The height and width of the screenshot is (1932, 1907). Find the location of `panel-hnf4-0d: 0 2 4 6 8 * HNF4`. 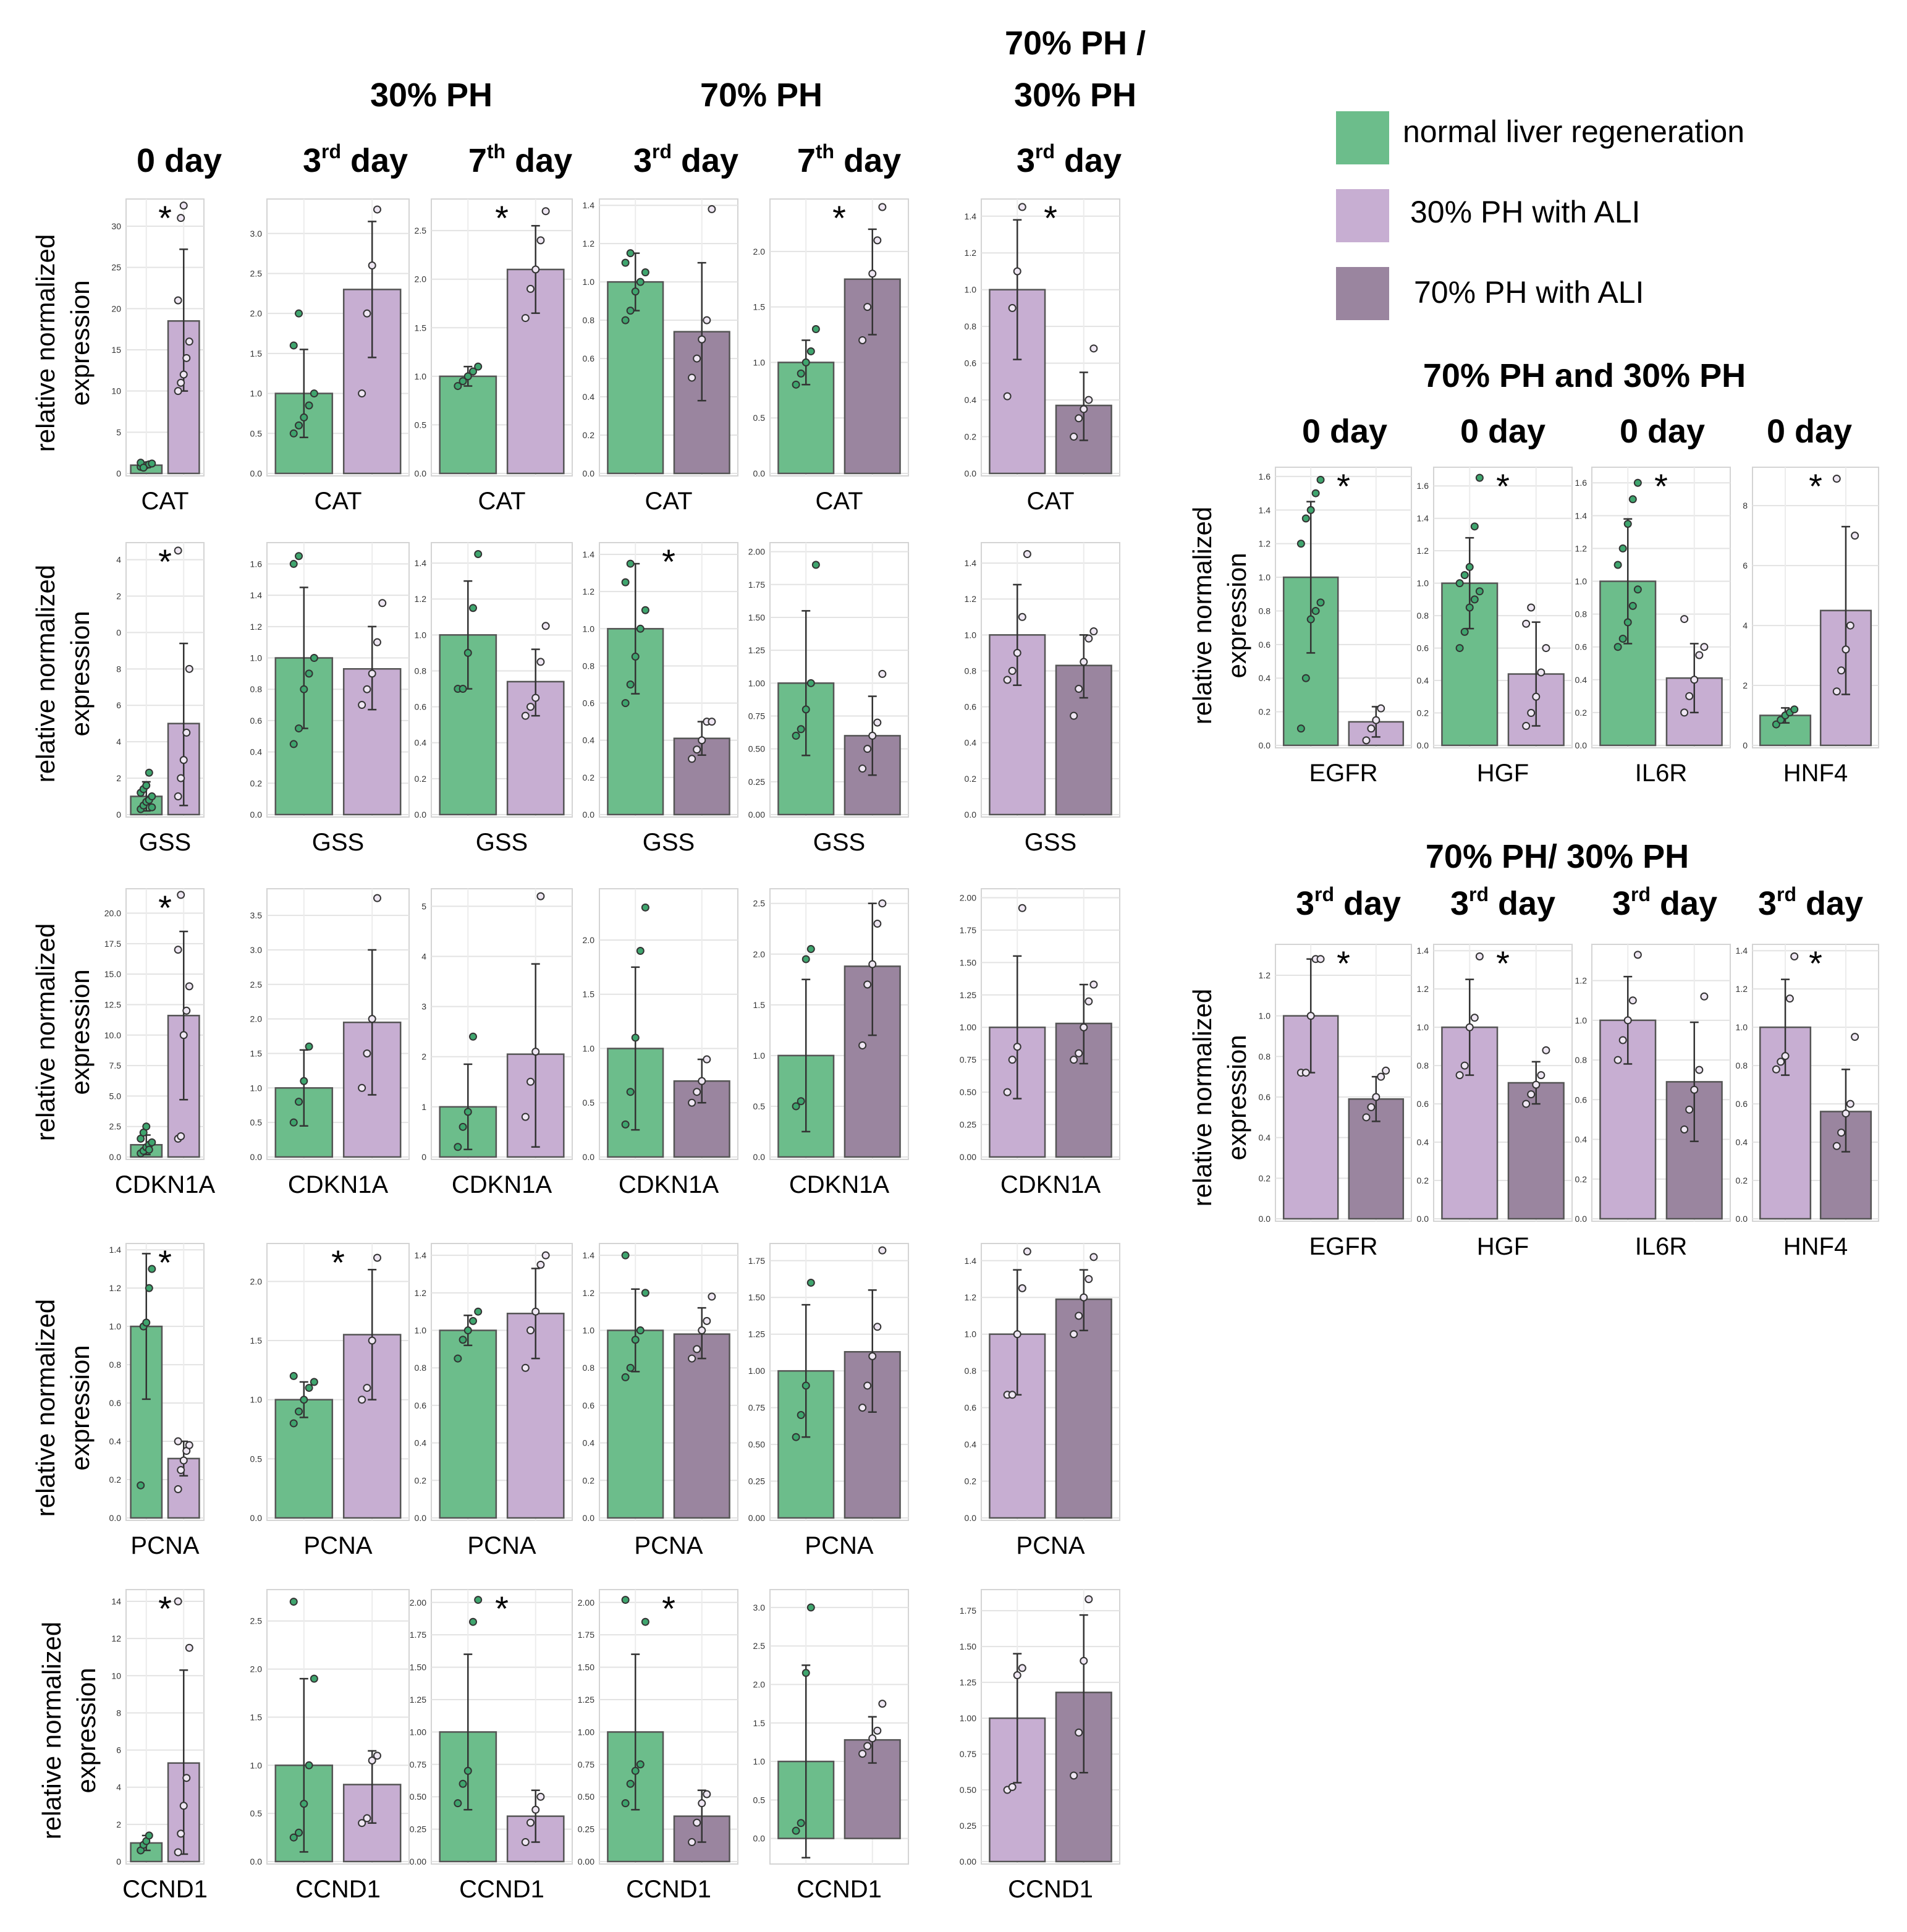

panel-hnf4-0d: 0 2 4 6 8 * HNF4 is located at coordinates (1811, 627).